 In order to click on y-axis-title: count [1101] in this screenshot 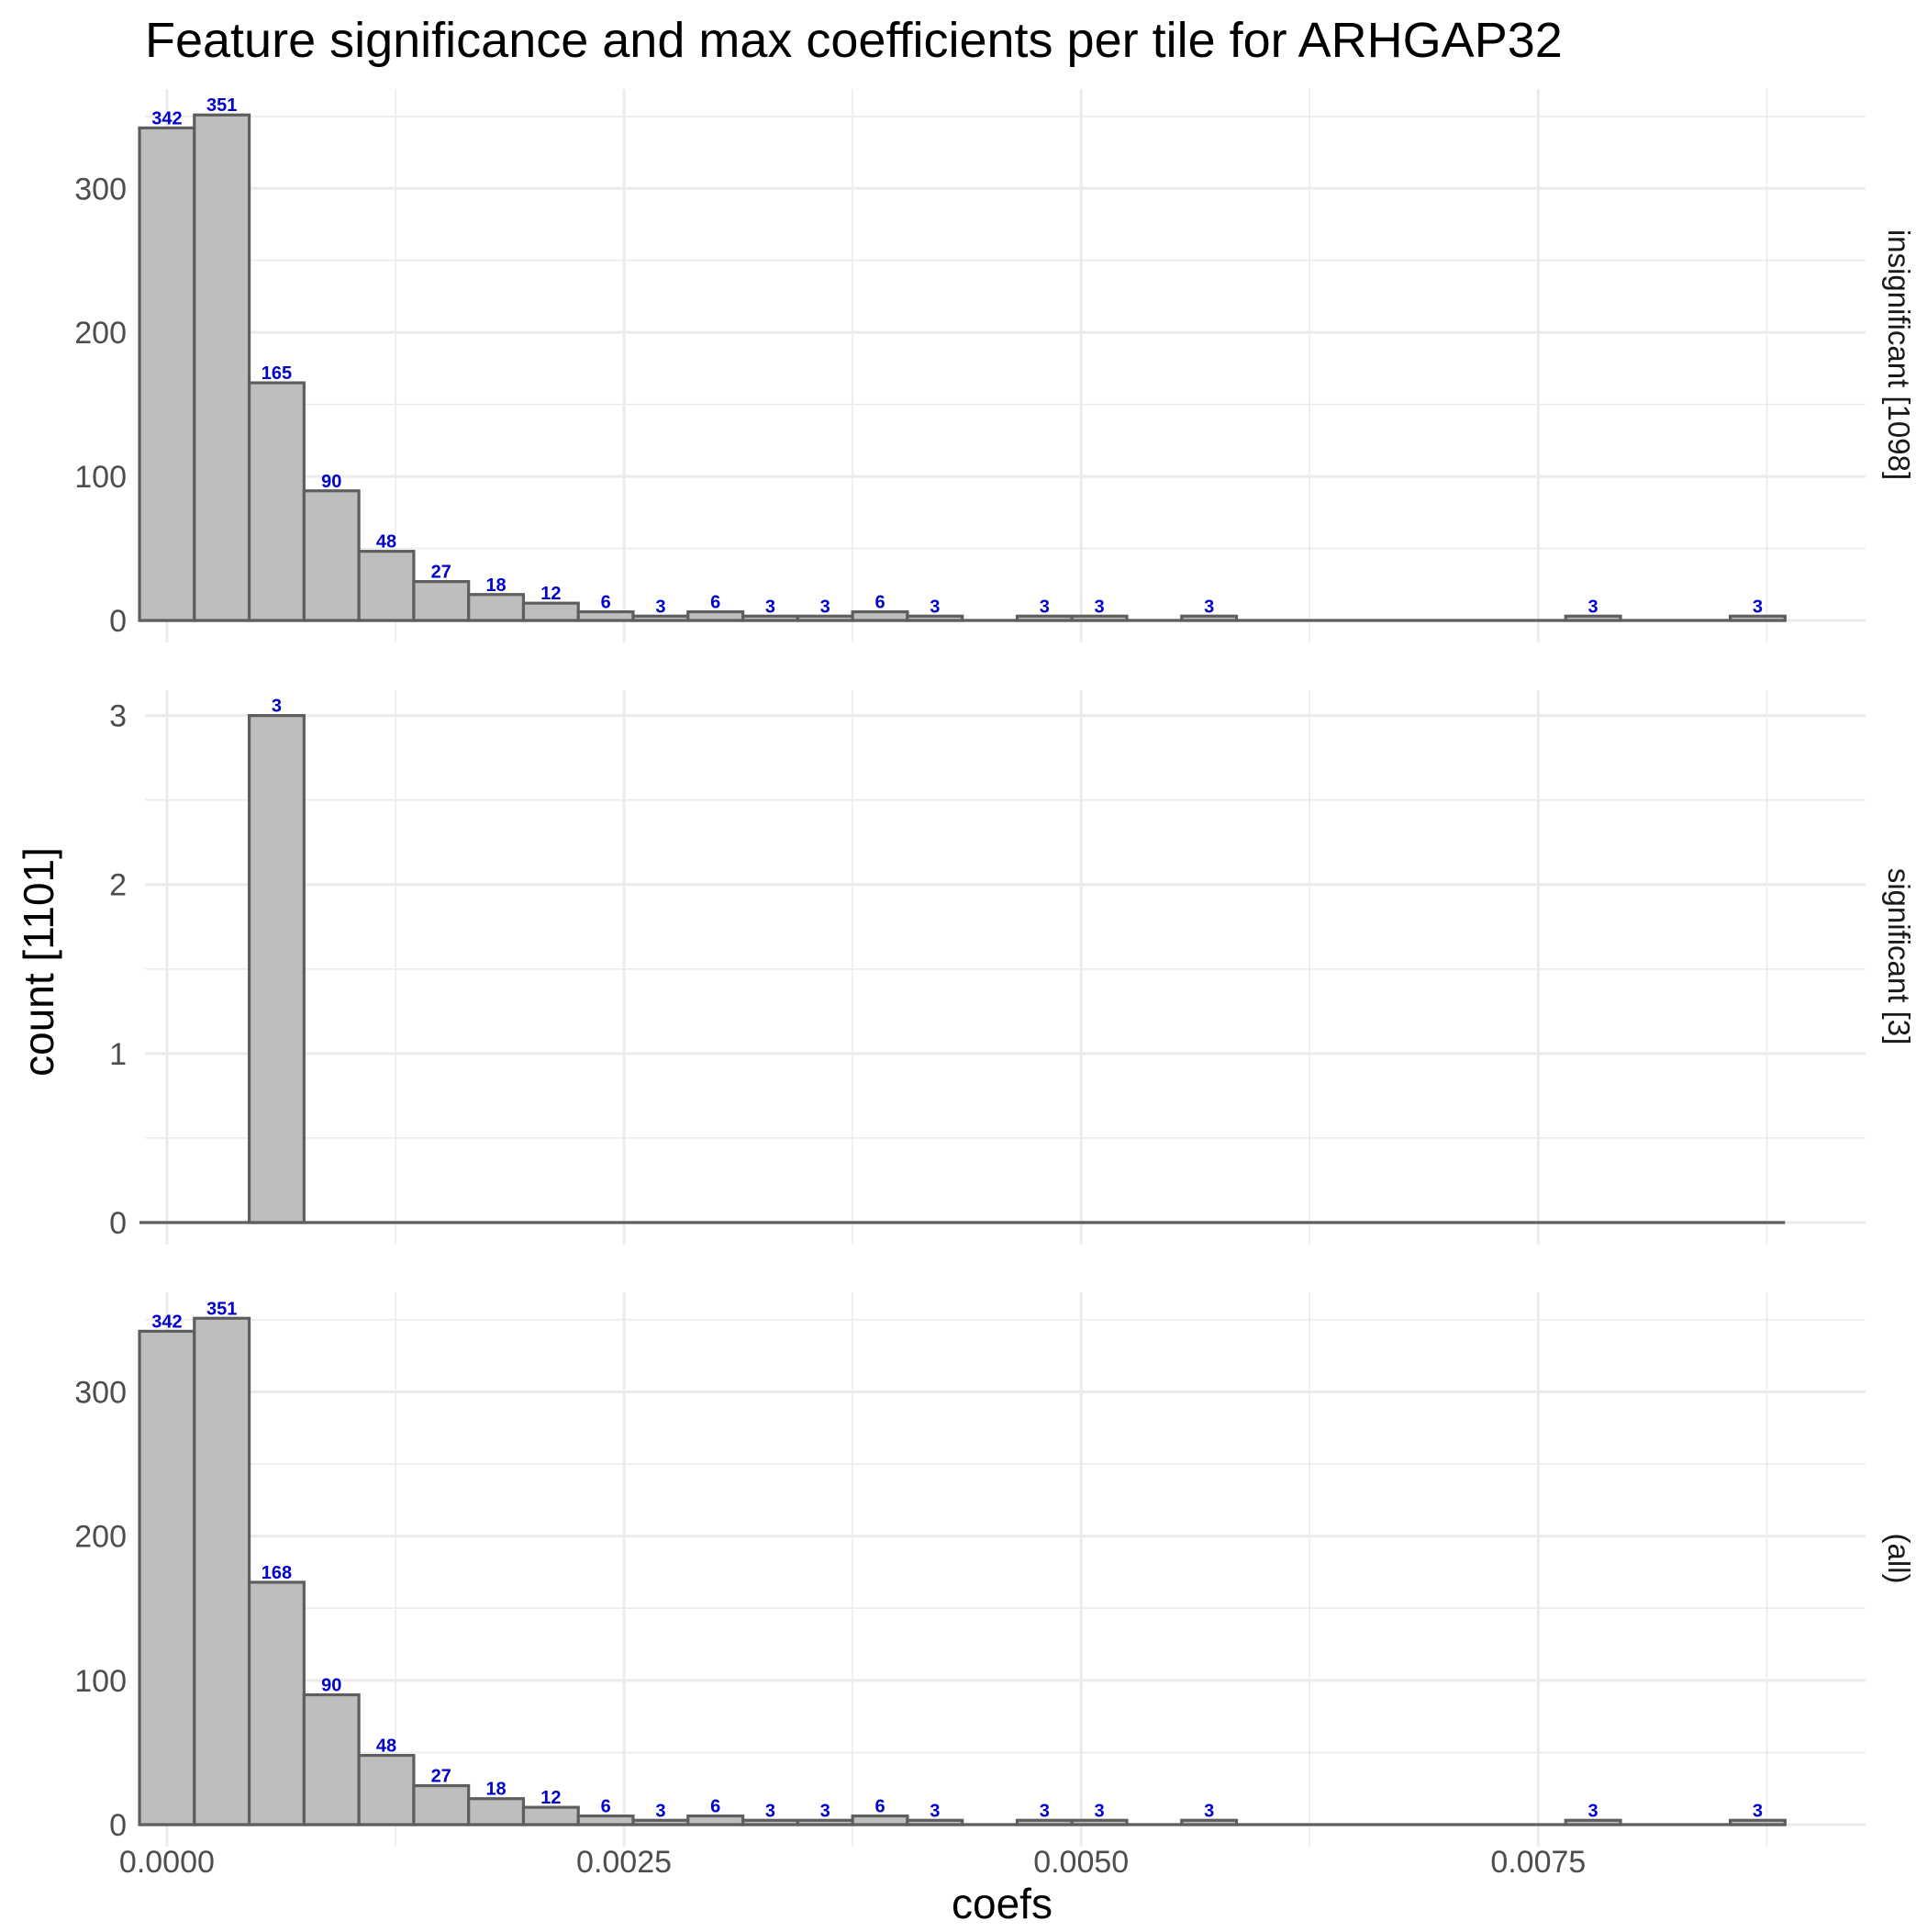, I will do `click(38, 962)`.